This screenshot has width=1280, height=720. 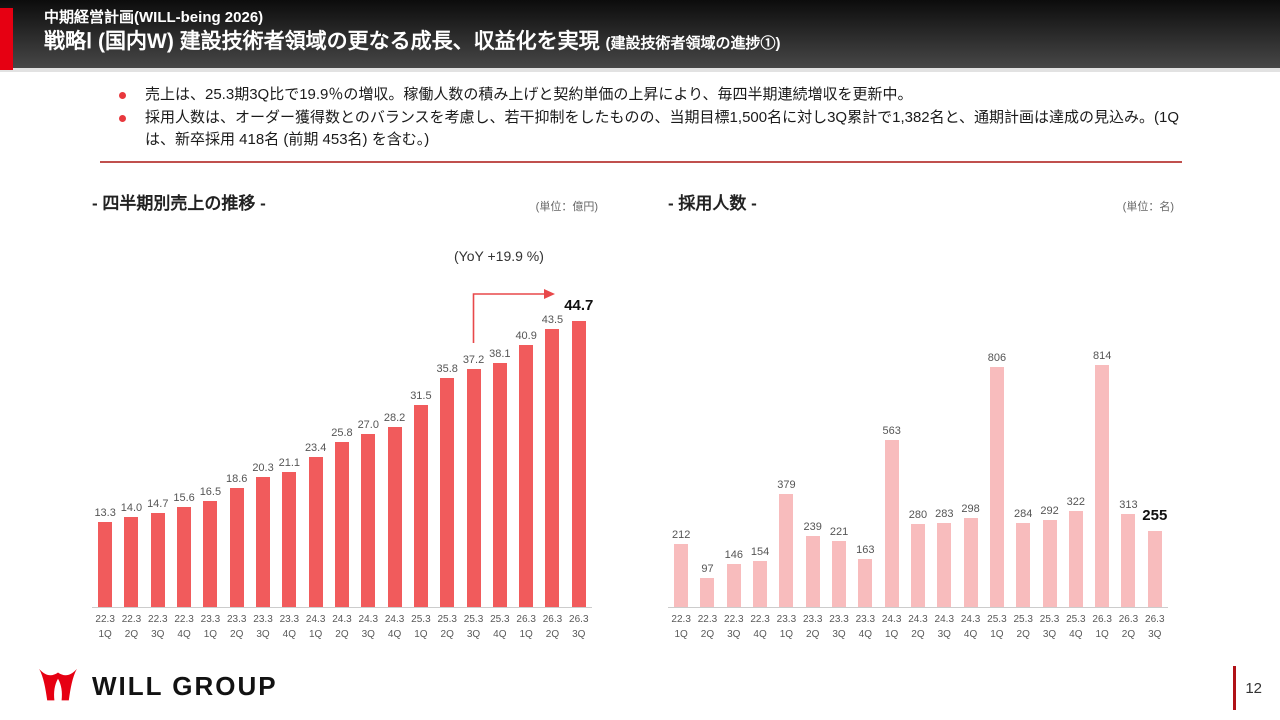 What do you see at coordinates (970, 509) in the screenshot?
I see `bar-value-label: 298` at bounding box center [970, 509].